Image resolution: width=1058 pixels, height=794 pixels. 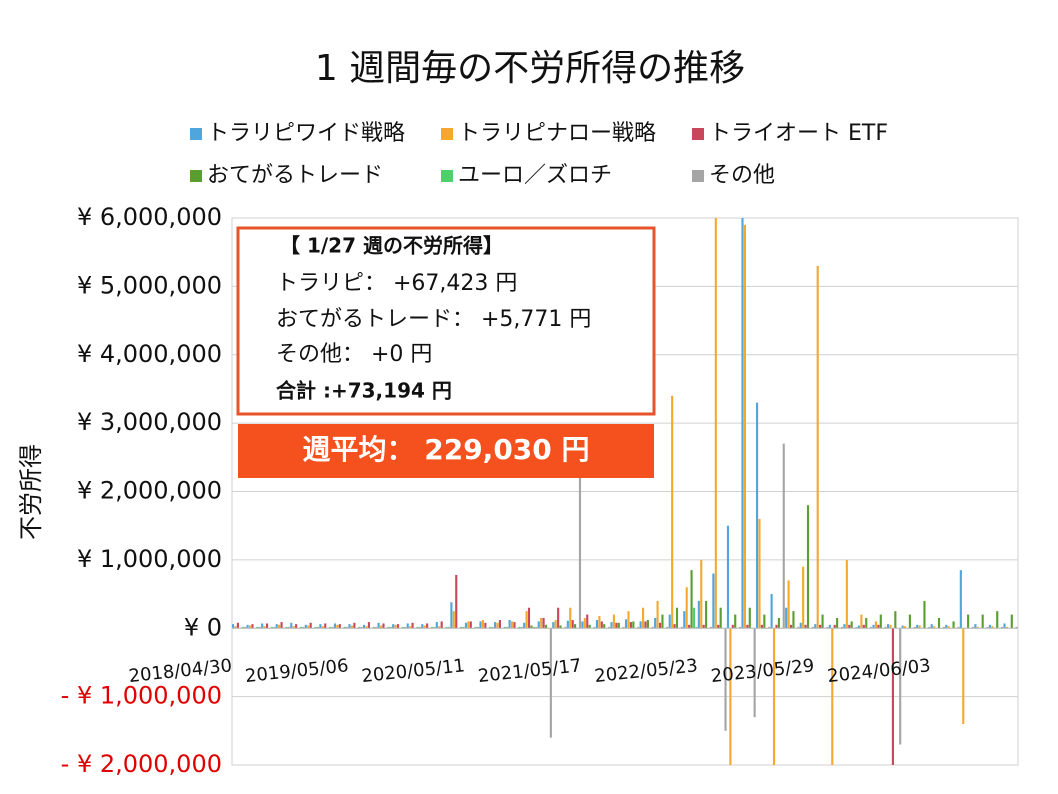 What do you see at coordinates (149, 422) in the screenshot?
I see `y-tick-label: ¥ 3,000,000` at bounding box center [149, 422].